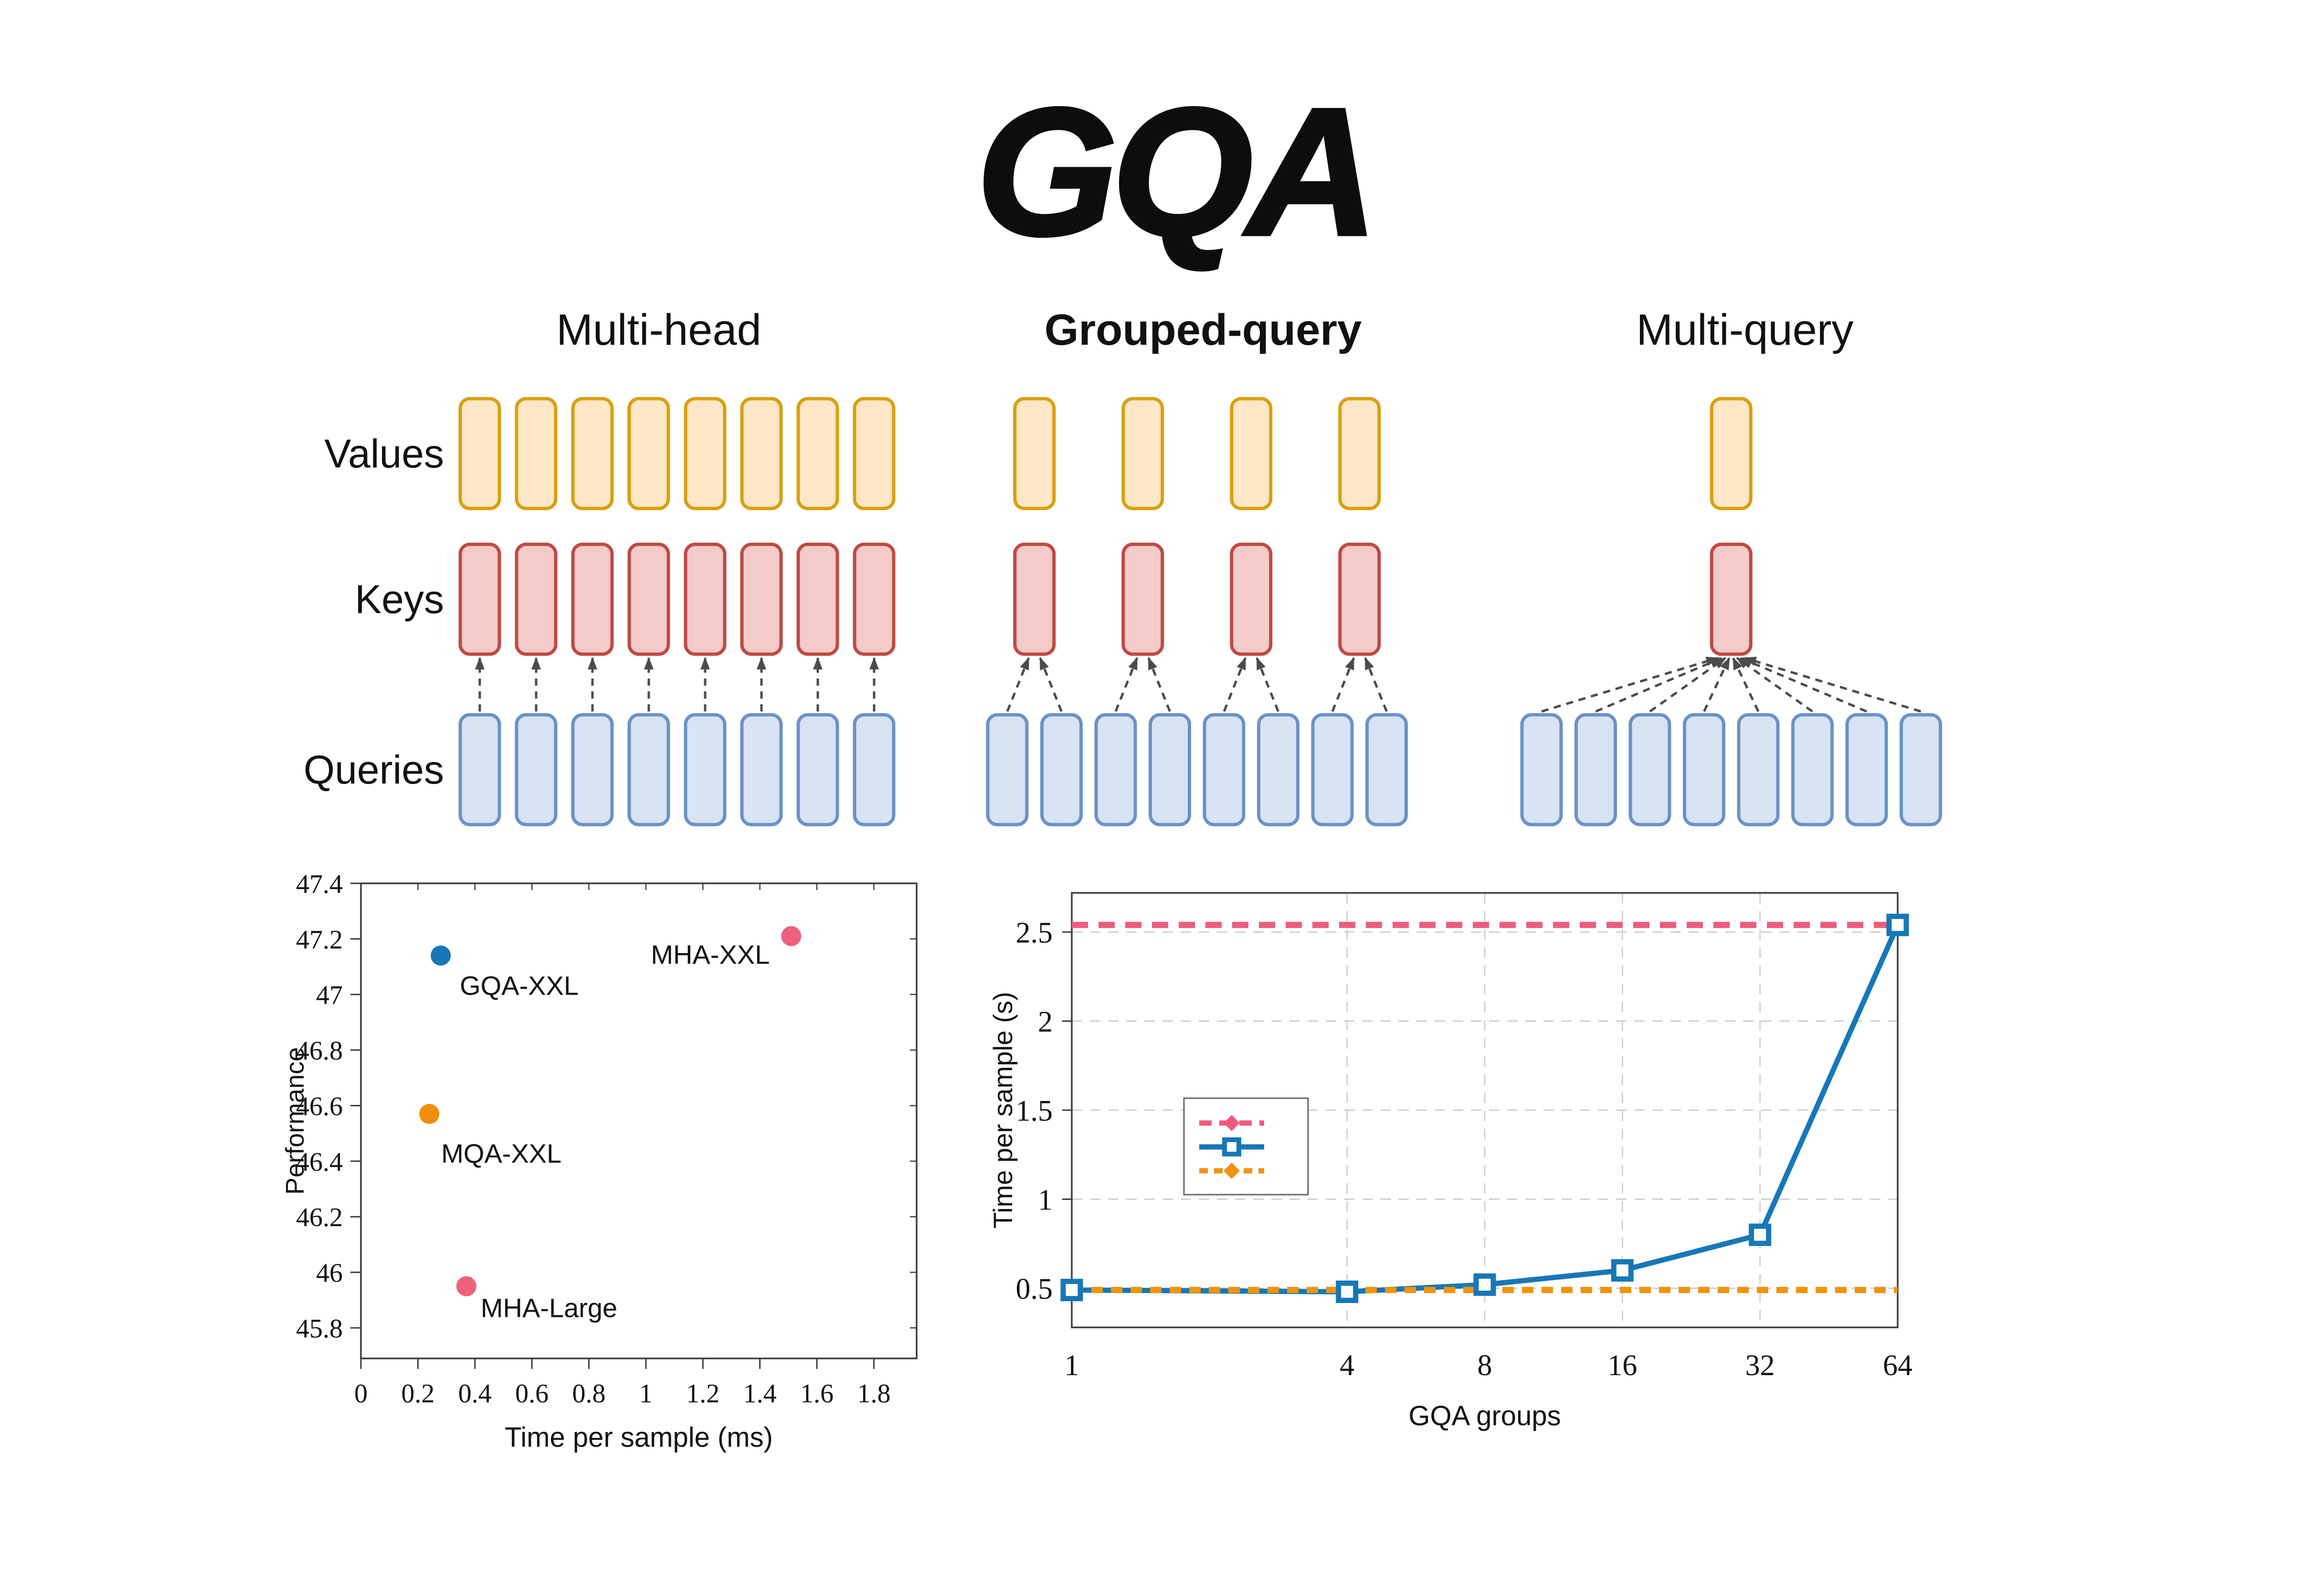  What do you see at coordinates (1484, 1415) in the screenshot?
I see `line-chart-x-axis-title: GQA groups` at bounding box center [1484, 1415].